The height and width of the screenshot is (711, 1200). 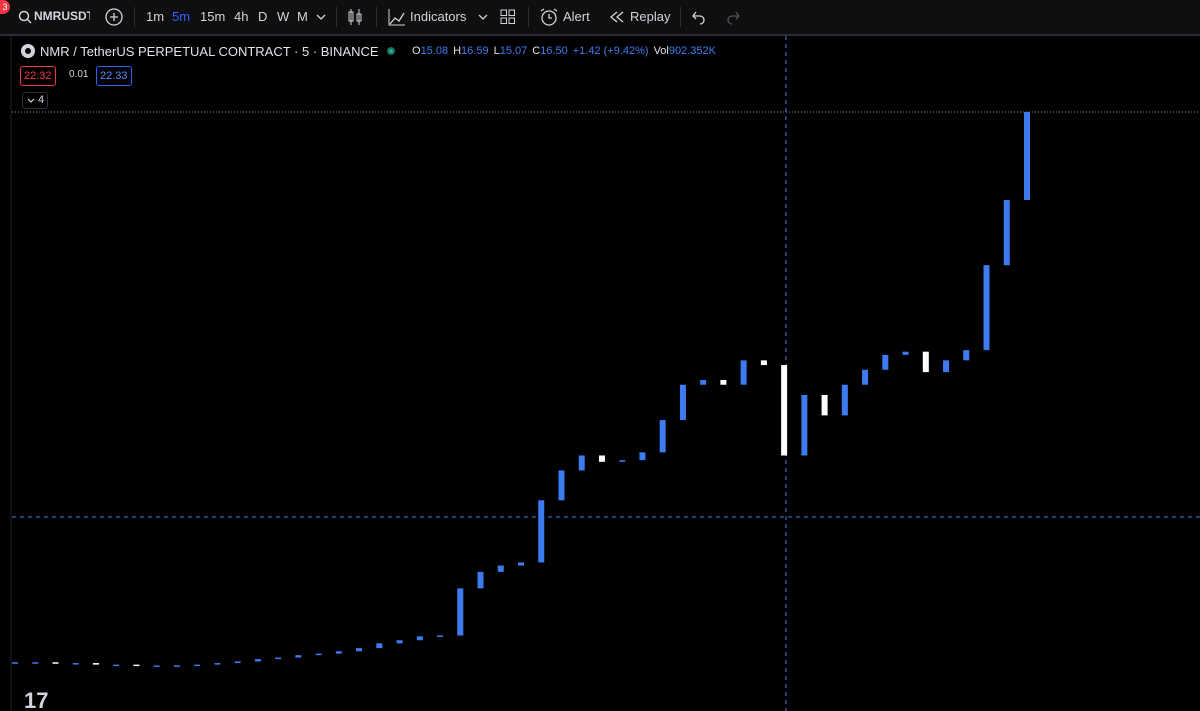 I want to click on chart-type, so click(x=355, y=17).